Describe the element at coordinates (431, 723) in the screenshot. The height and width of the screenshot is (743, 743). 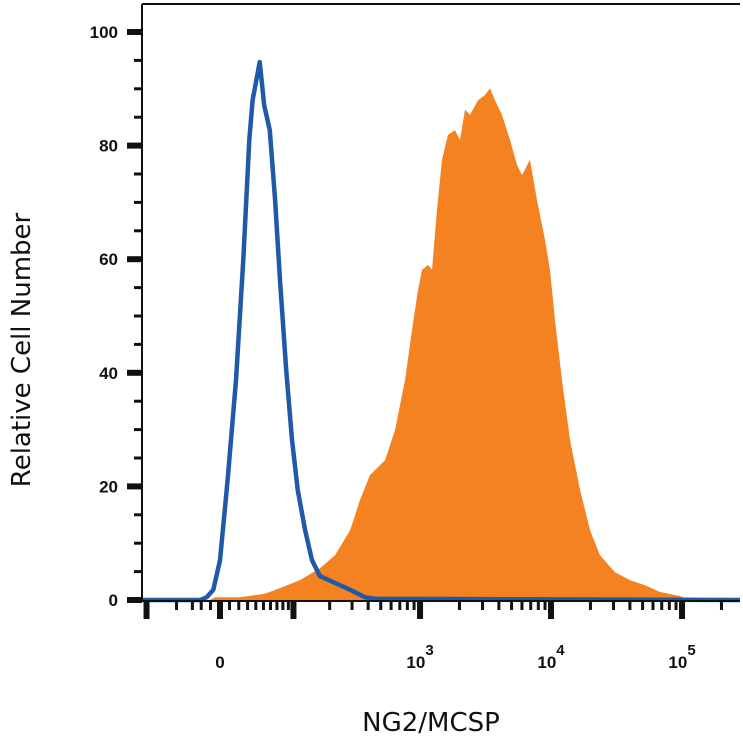
I see `x-axis-title: NG2/MCSP` at that location.